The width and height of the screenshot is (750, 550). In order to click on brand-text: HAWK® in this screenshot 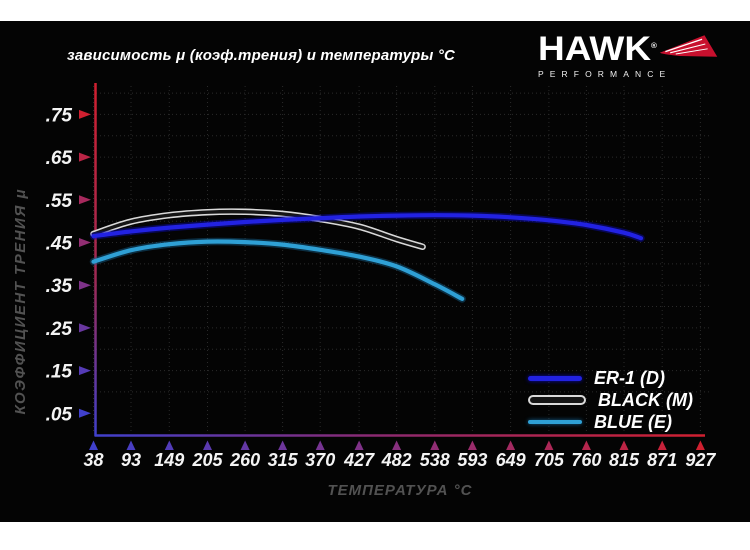, I will do `click(597, 49)`.